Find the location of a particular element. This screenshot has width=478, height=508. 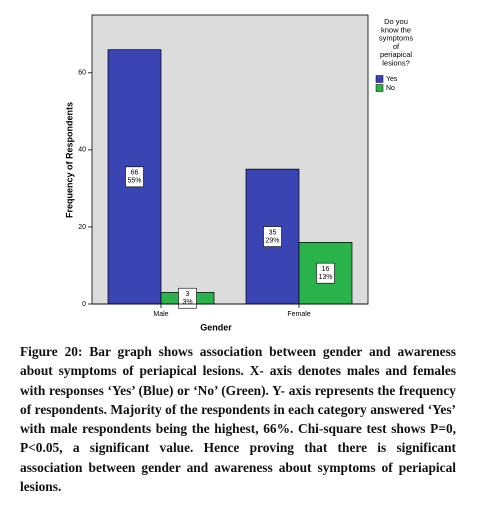

x-tick-label: Female is located at coordinates (298, 314).